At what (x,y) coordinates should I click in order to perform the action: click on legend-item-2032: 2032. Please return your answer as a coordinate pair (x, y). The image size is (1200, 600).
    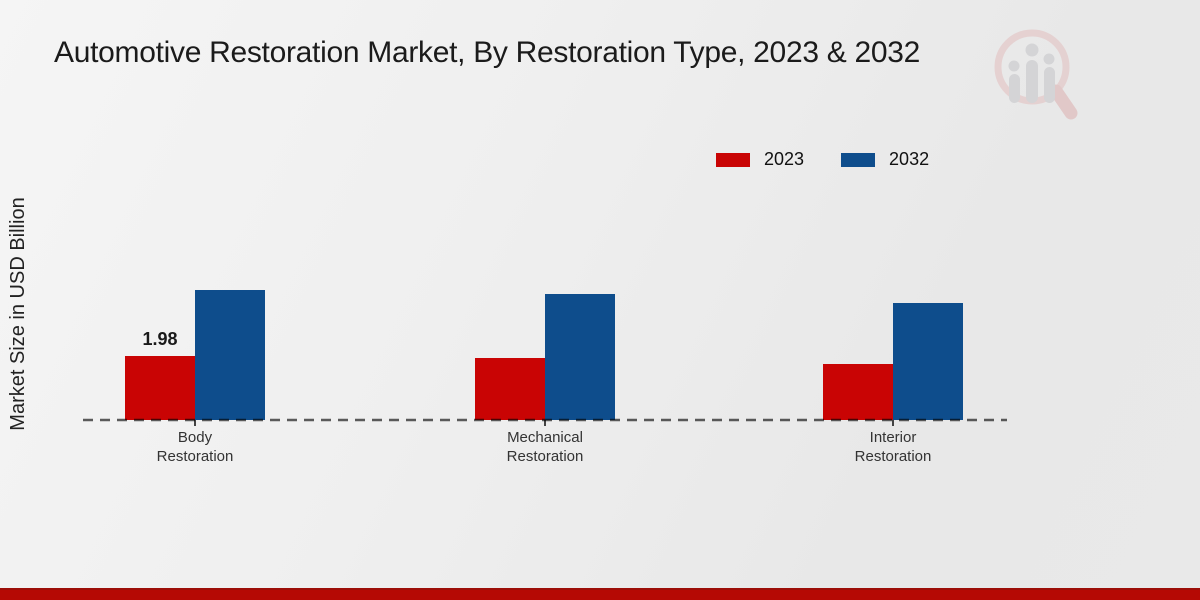
    Looking at the image, I should click on (885, 159).